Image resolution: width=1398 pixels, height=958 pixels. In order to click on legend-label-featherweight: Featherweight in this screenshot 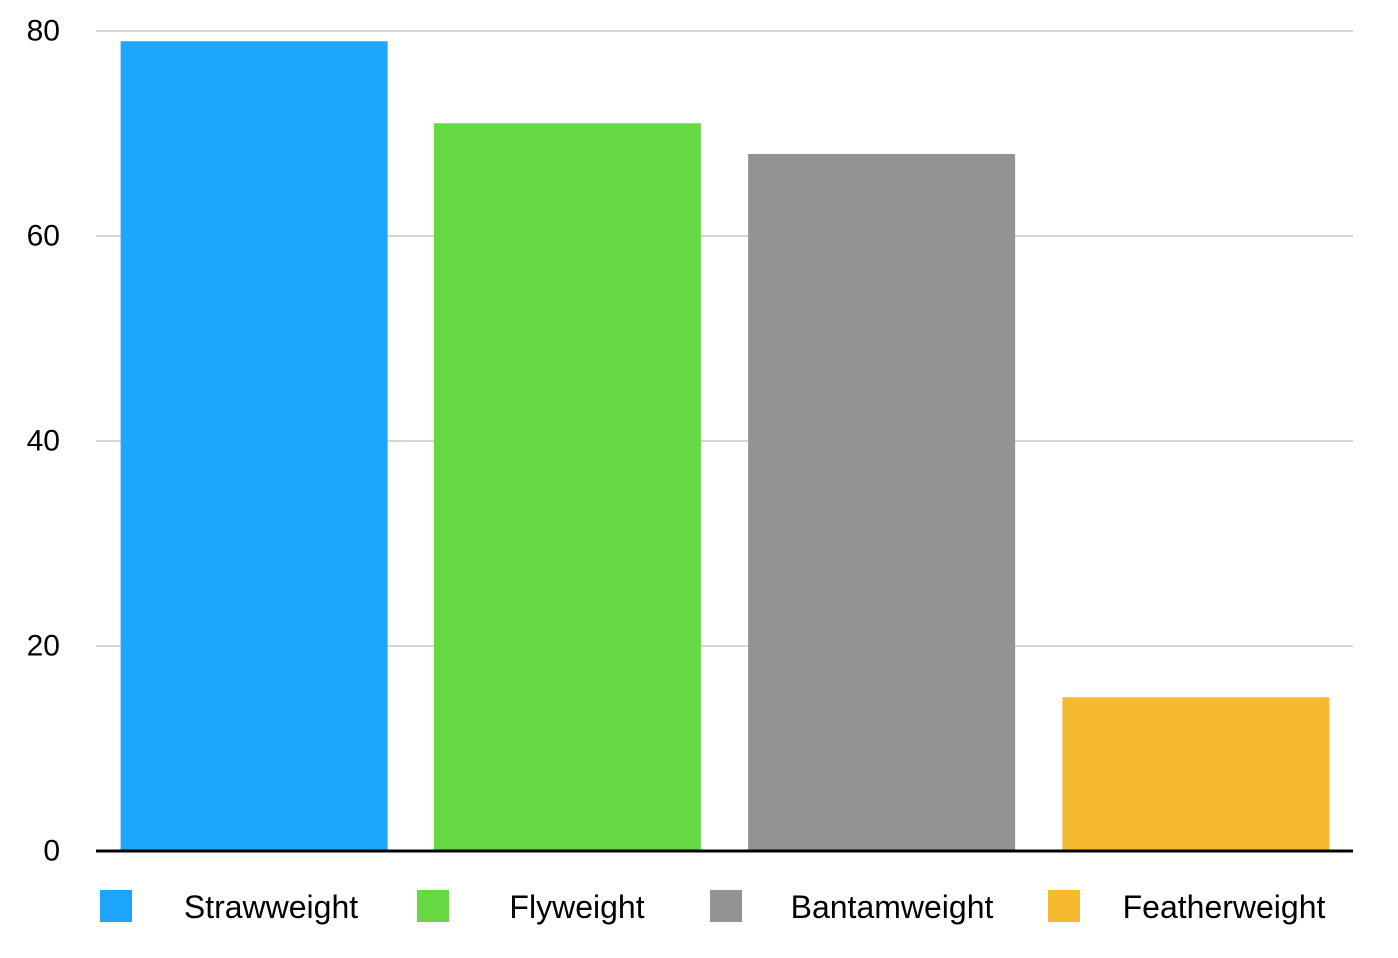, I will do `click(1224, 907)`.